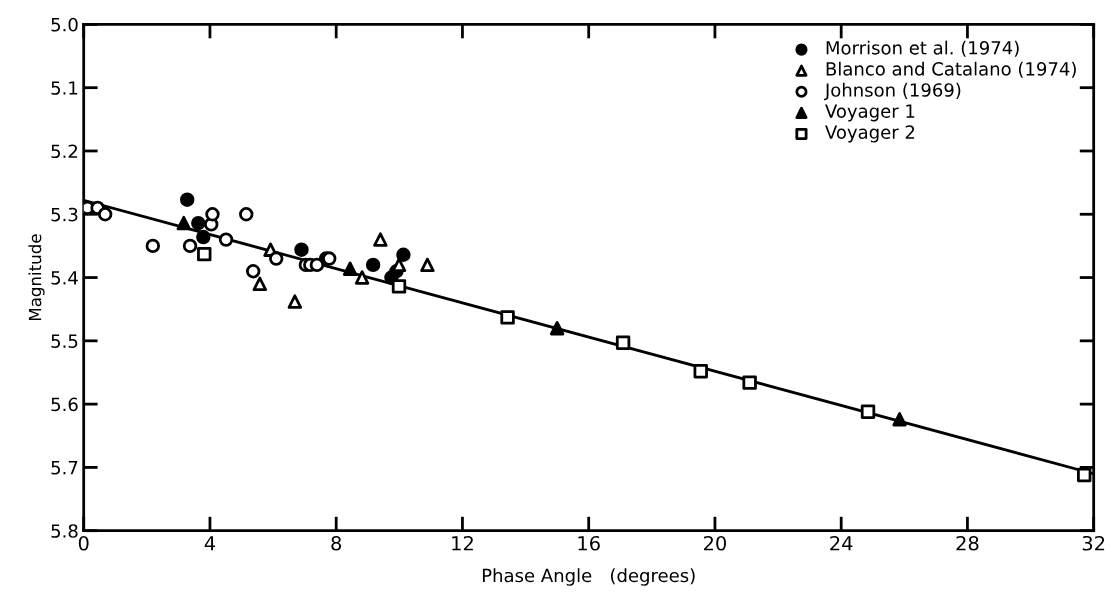 Image resolution: width=1116 pixels, height=610 pixels. What do you see at coordinates (64, 531) in the screenshot?
I see `y-tick-label: 5.8` at bounding box center [64, 531].